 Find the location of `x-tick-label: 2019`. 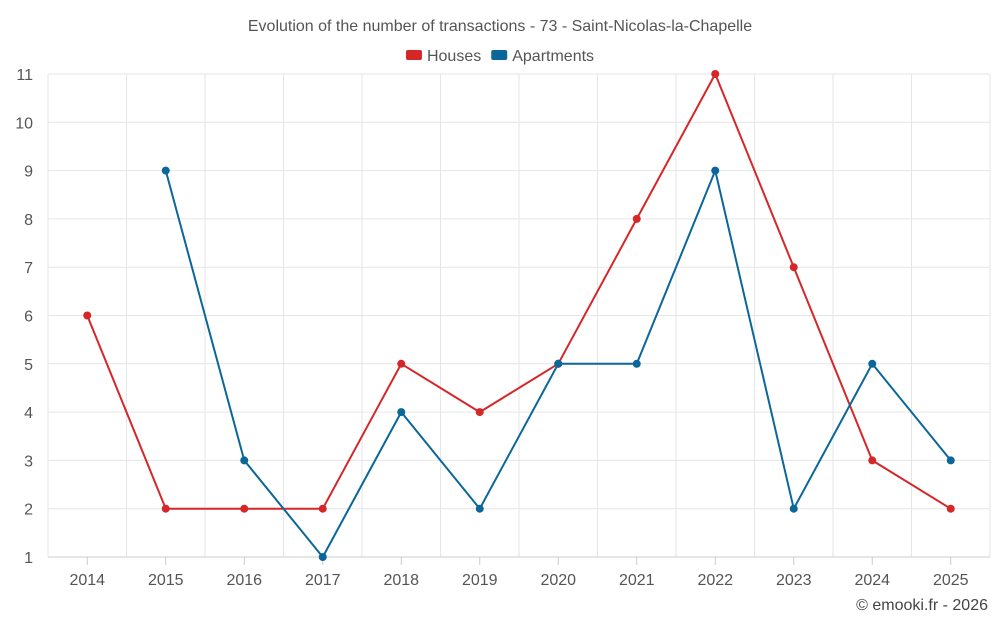

x-tick-label: 2019 is located at coordinates (480, 580).